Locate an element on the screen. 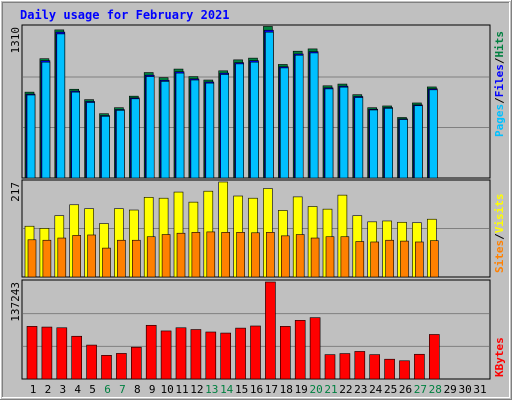 This screenshot has width=512, height=400. x-tick-label: 27 is located at coordinates (420, 389).